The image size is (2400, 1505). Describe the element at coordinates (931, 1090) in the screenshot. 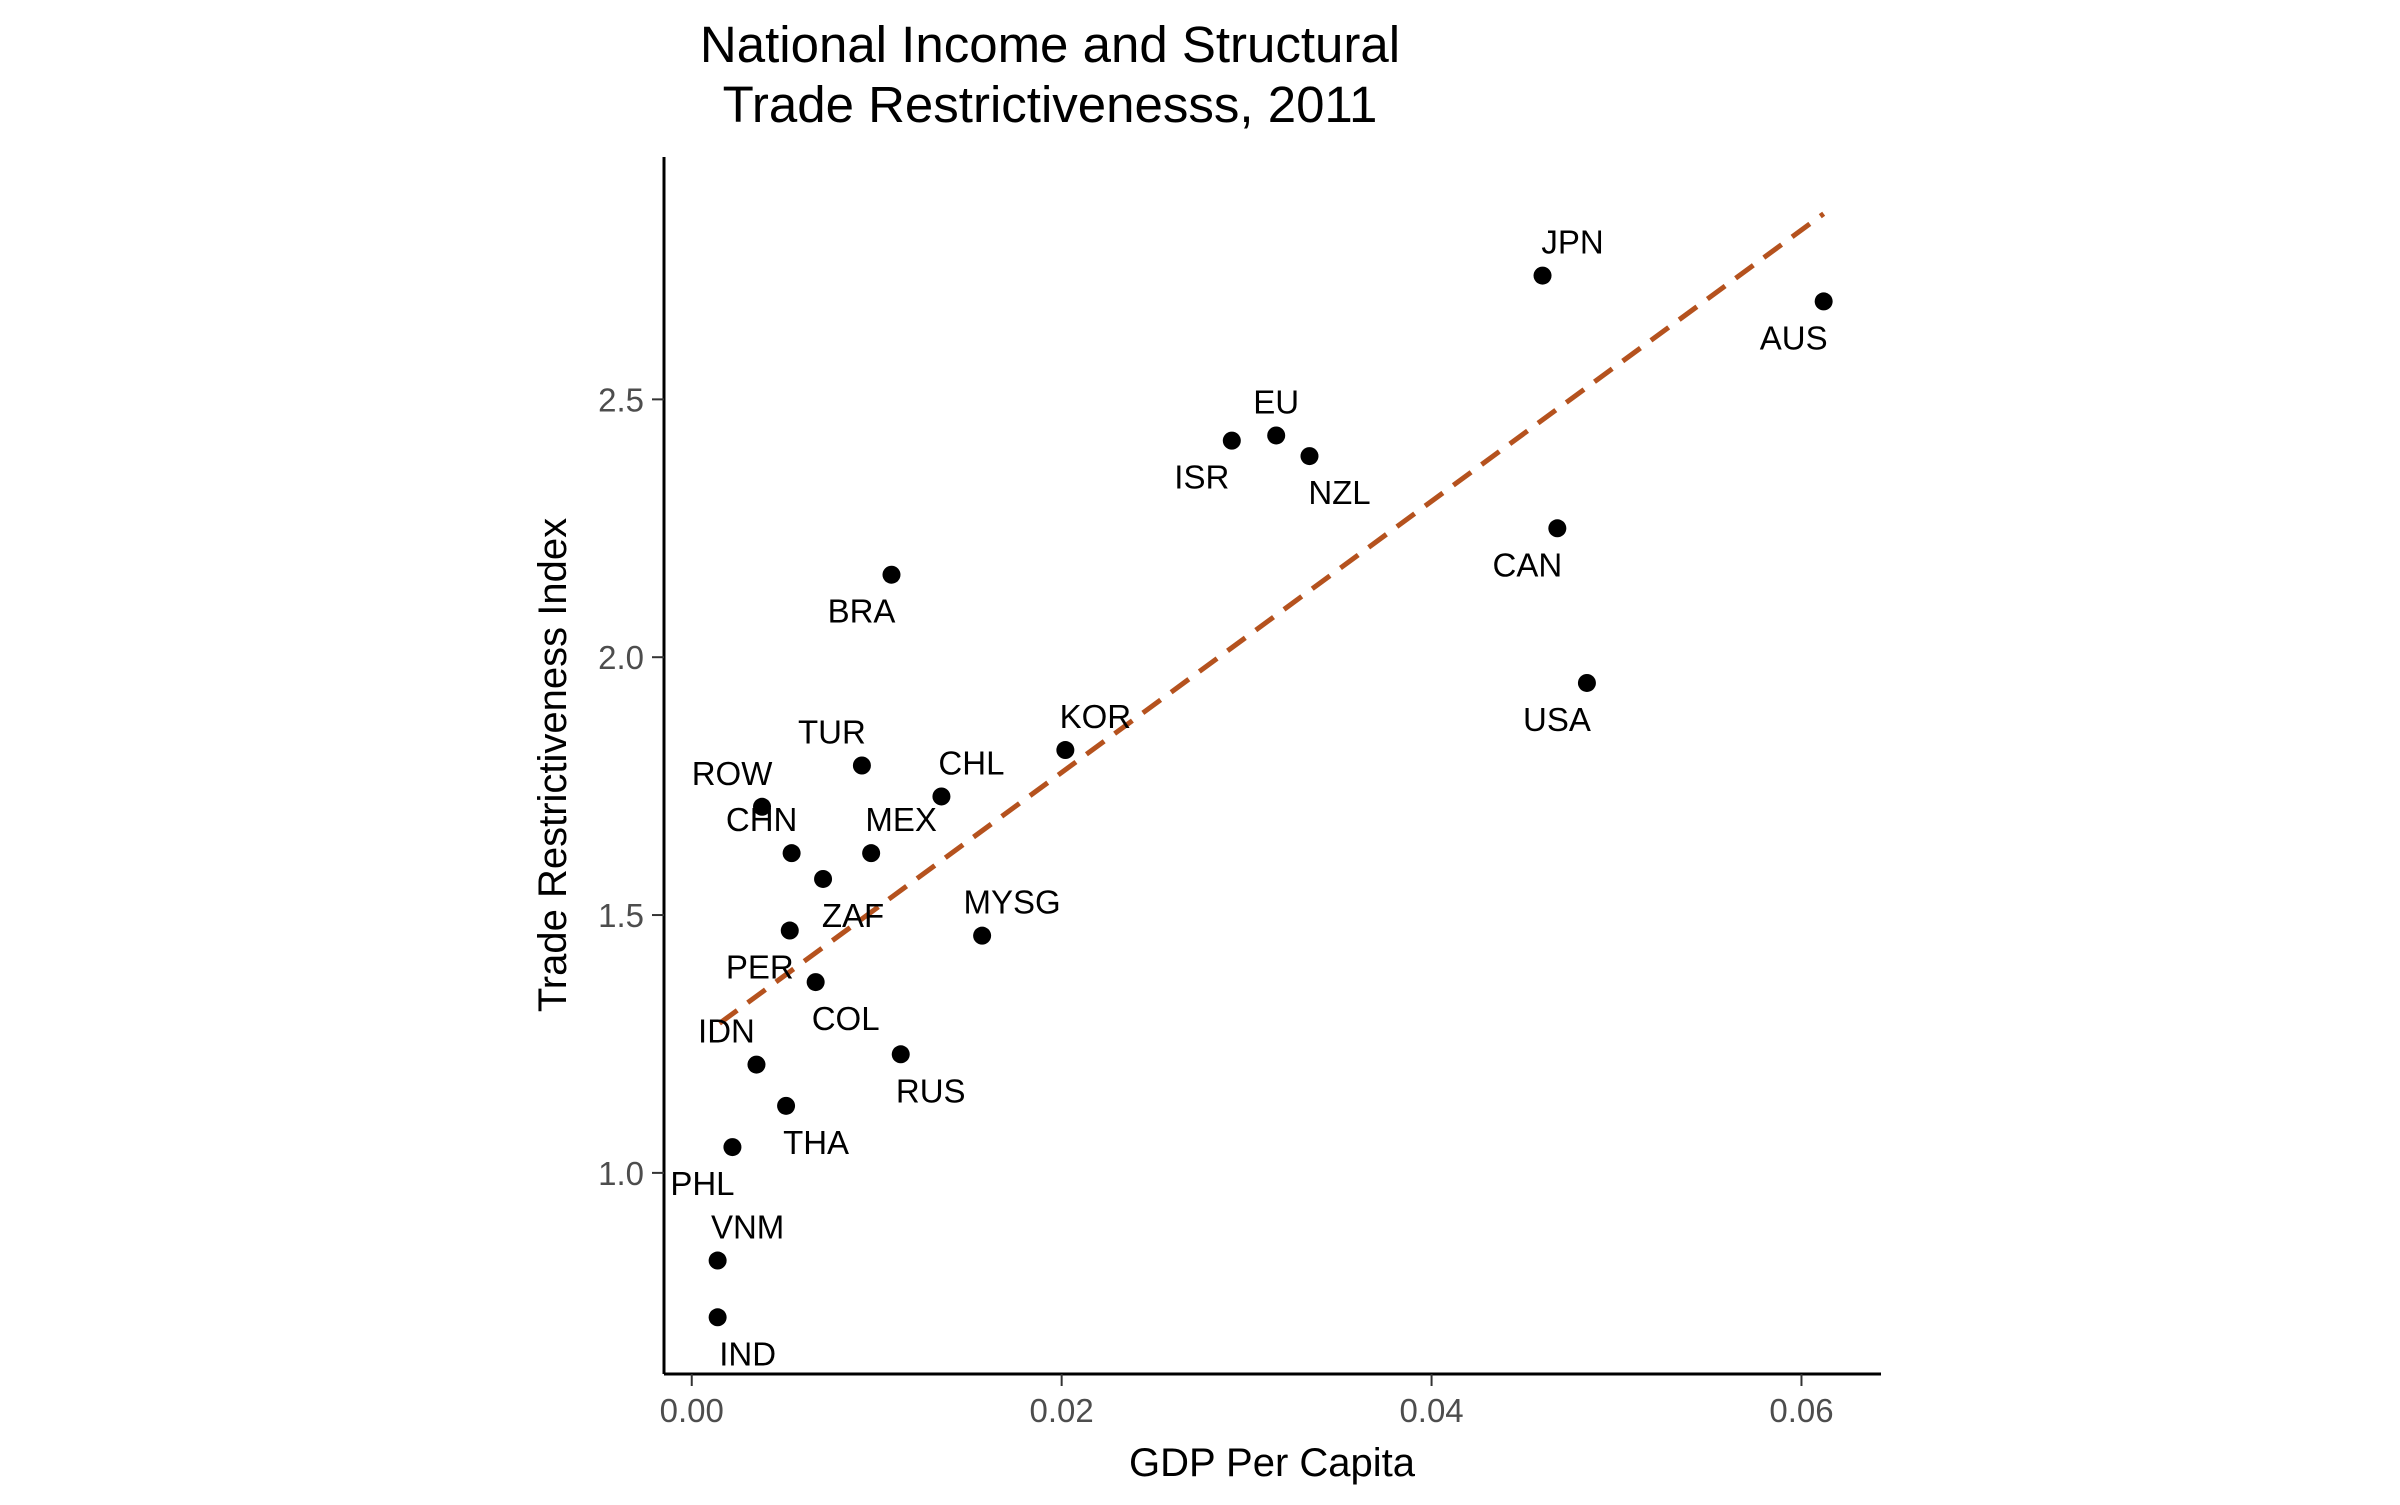

I see `point-label-rus: RUS` at that location.